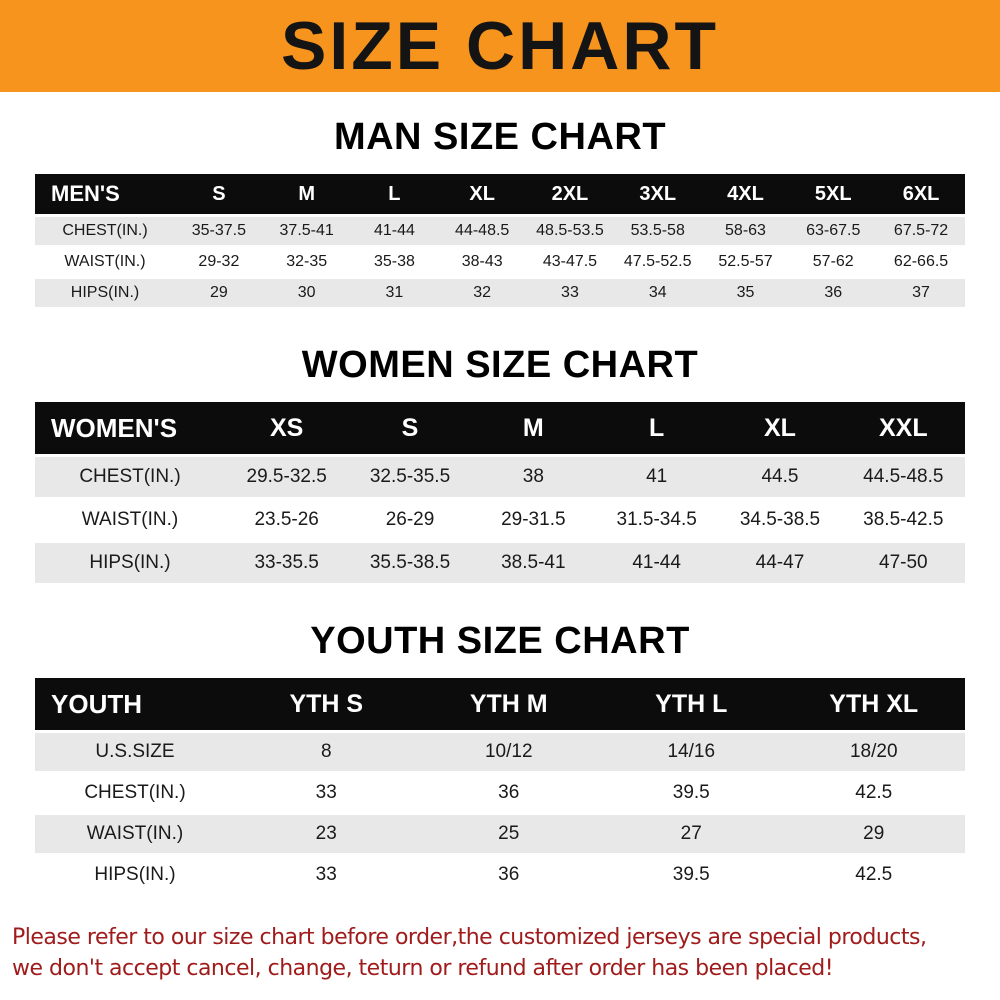  I want to click on table-row: HIPS(IN.) 29 30 31 32 33 34 35 36 37, so click(500, 293).